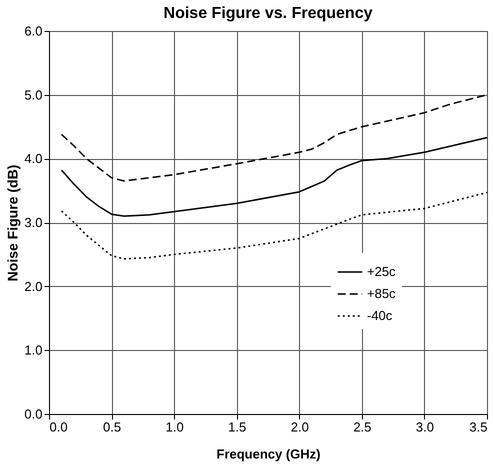 This screenshot has height=466, width=493. I want to click on y-axis-title: Noise Figure (dB), so click(12, 223).